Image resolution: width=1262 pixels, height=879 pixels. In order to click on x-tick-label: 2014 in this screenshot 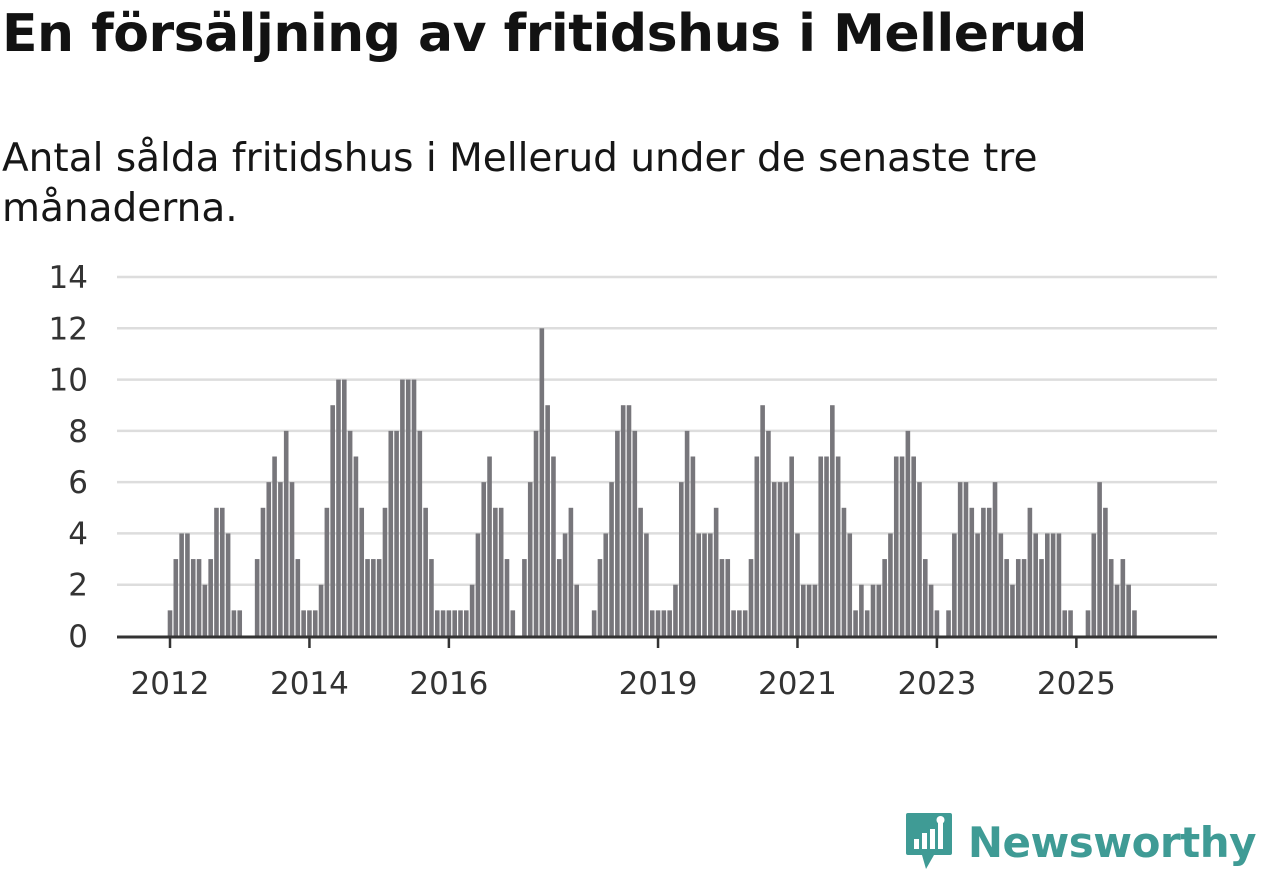, I will do `click(309, 684)`.